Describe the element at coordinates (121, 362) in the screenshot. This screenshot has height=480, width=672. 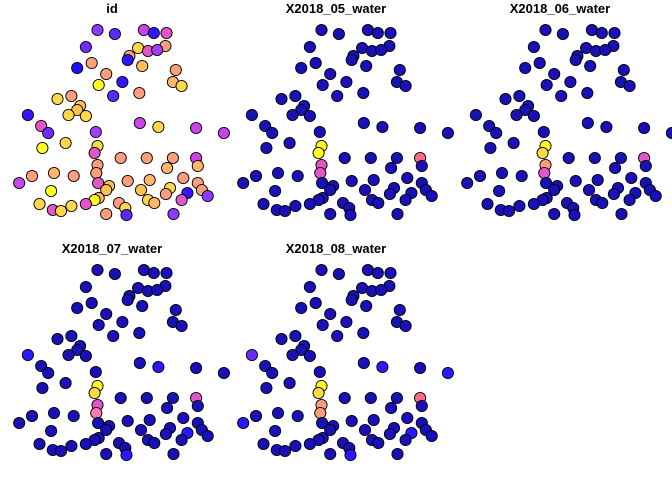
I see `panel-points-x2018-07-water` at that location.